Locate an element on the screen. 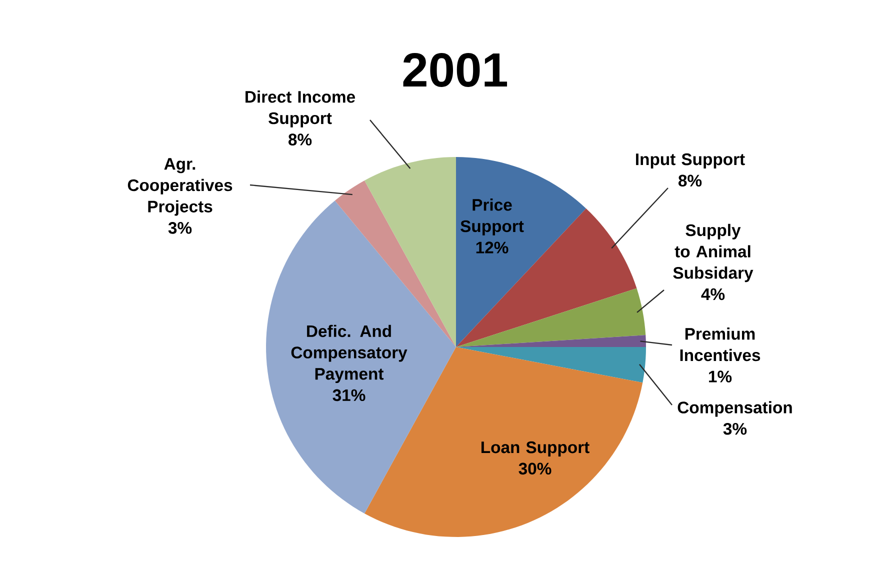  slice-label: Input Support is located at coordinates (690, 161).